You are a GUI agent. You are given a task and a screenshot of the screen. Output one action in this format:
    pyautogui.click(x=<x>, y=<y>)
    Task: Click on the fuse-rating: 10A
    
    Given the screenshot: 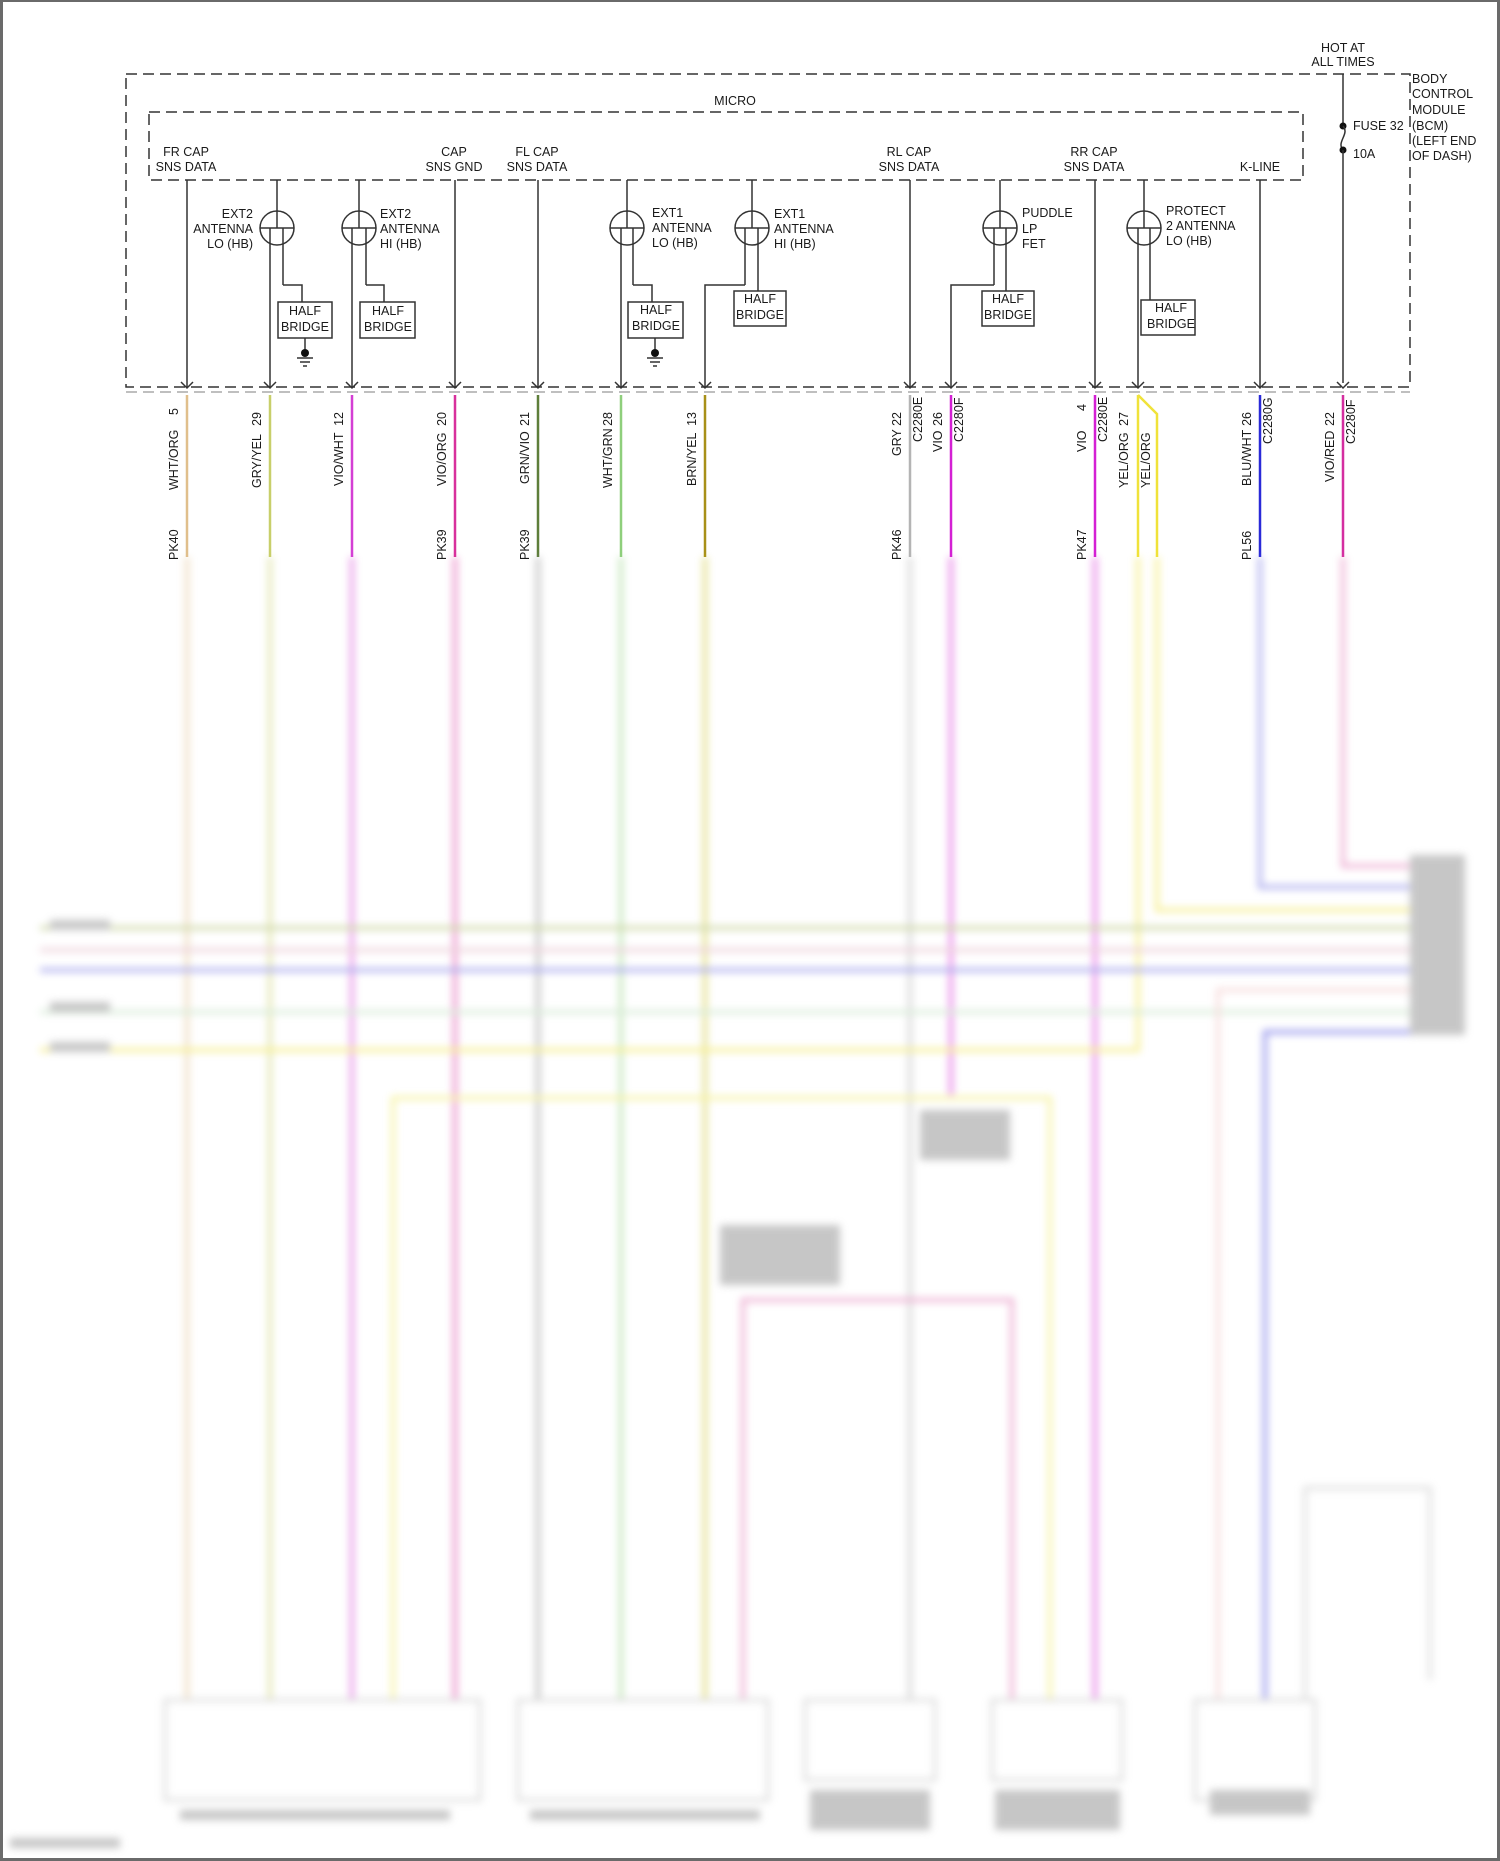 What is the action you would take?
    pyautogui.click(x=1364, y=154)
    